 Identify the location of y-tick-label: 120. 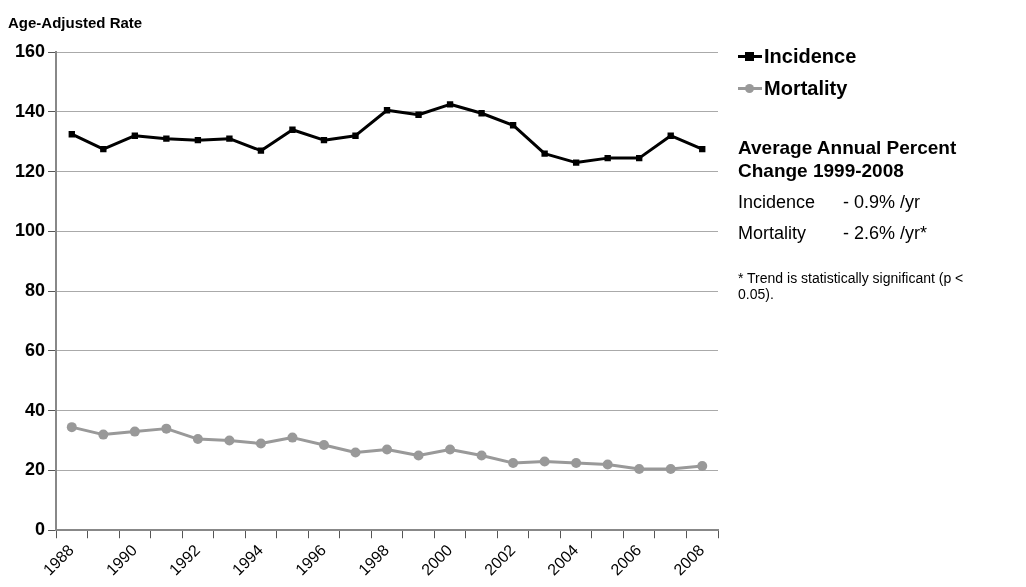
(30, 170).